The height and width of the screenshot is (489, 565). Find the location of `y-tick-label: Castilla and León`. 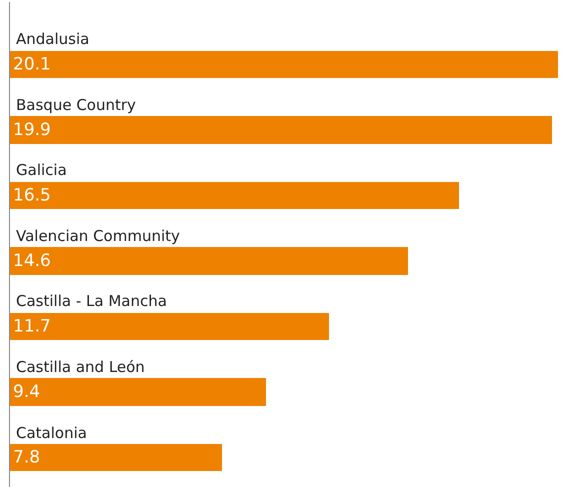

y-tick-label: Castilla and León is located at coordinates (80, 367).